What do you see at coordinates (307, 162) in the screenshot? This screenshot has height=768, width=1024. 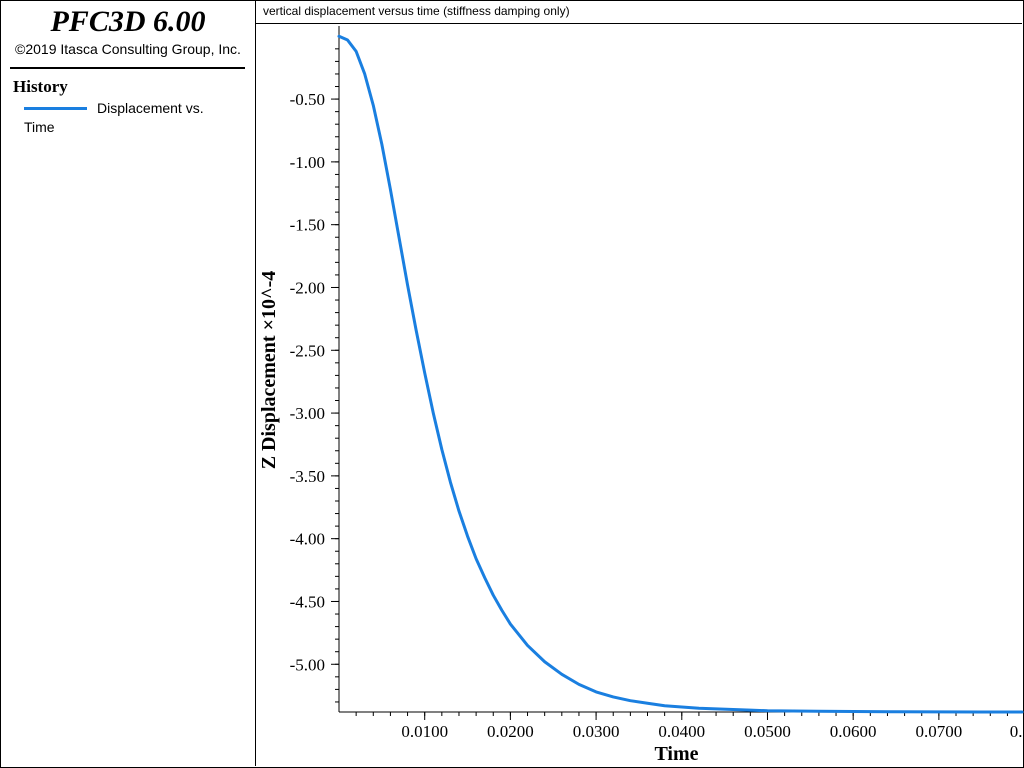 I see `y-tick-label: -1.00` at bounding box center [307, 162].